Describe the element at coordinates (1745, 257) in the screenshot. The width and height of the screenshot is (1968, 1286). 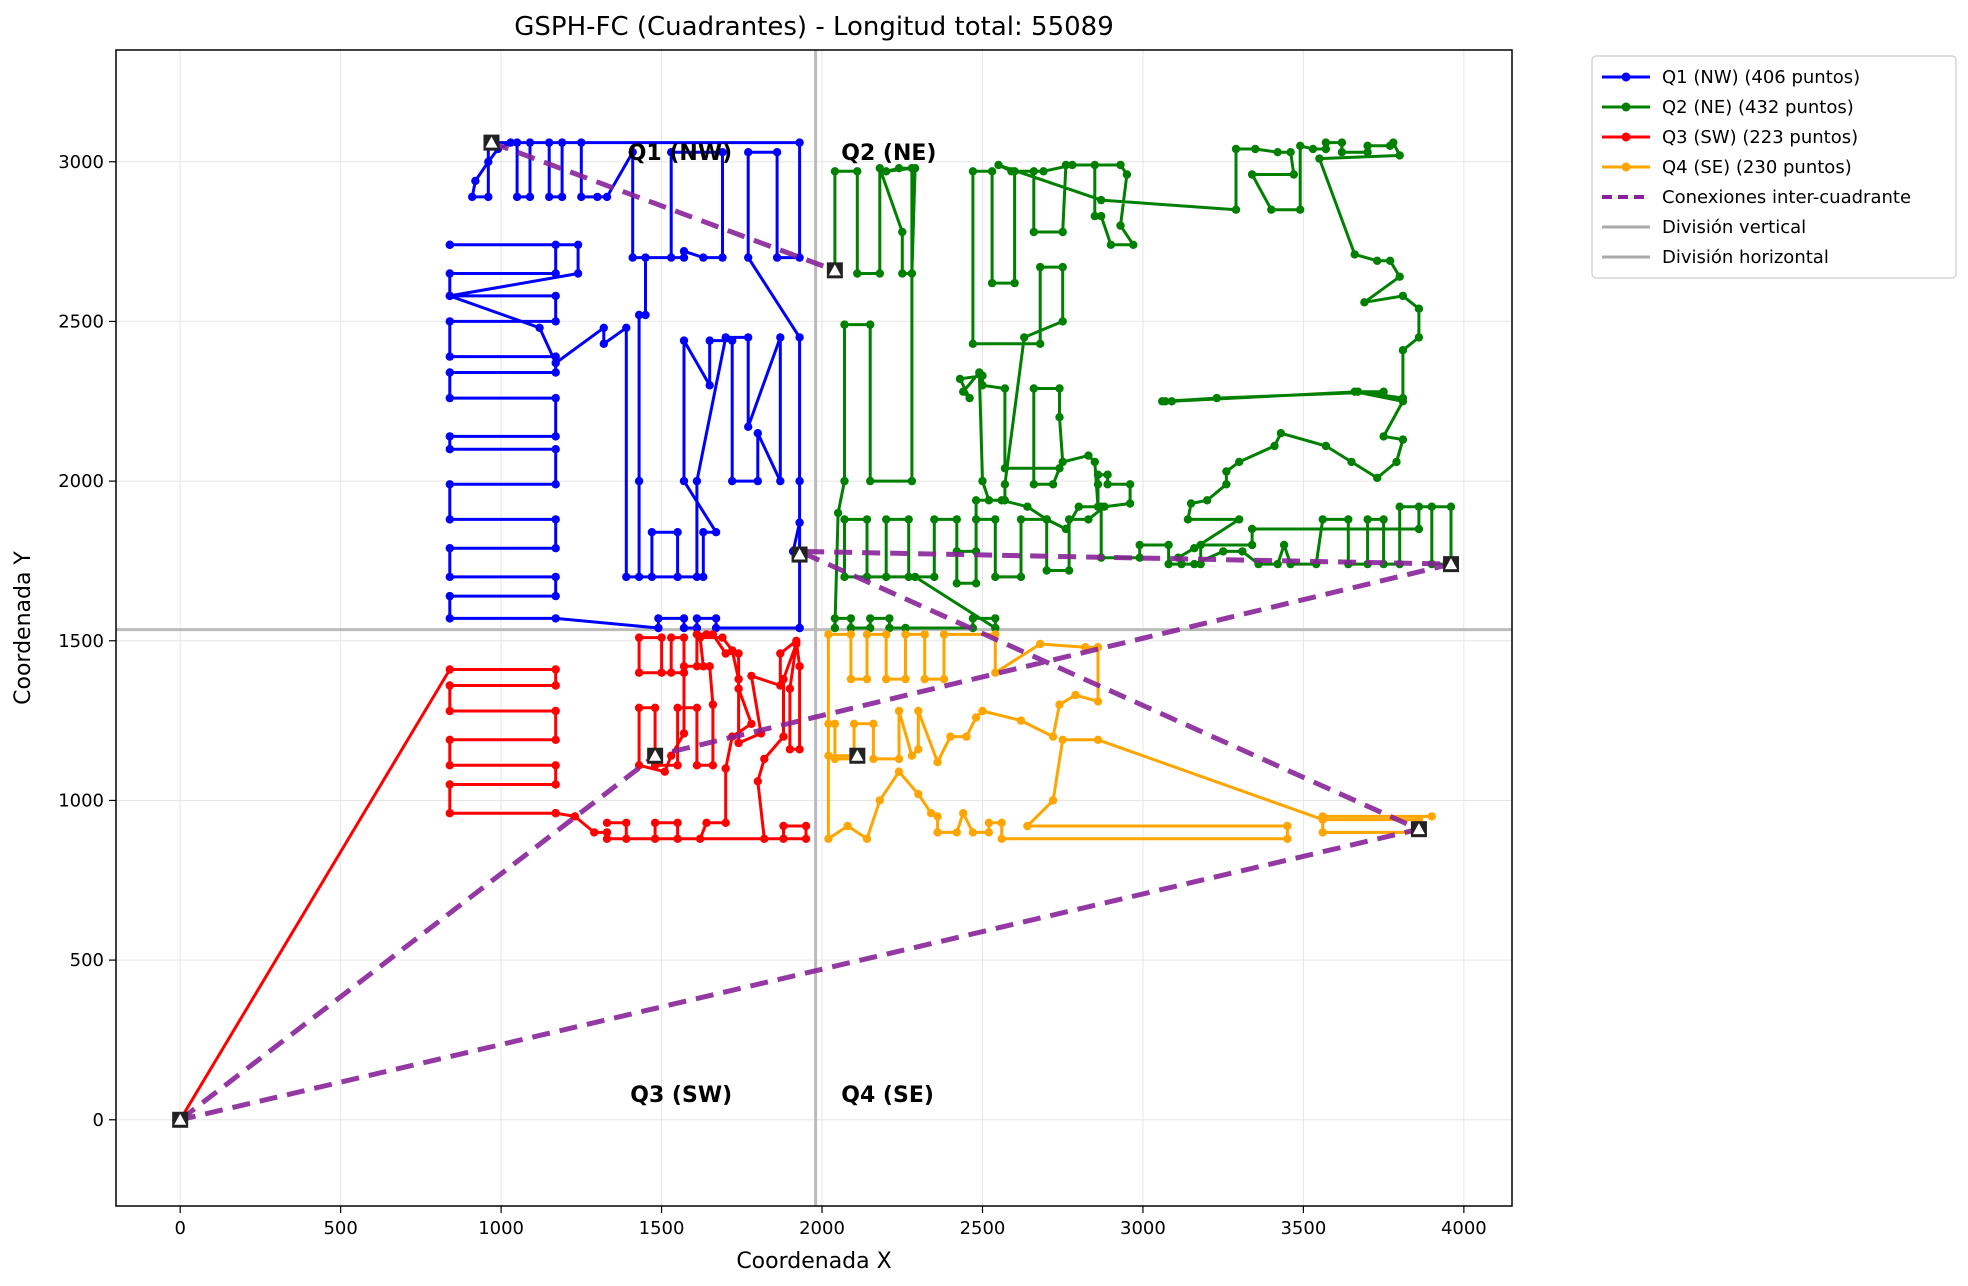
I see `legend-label: División horizontal` at that location.